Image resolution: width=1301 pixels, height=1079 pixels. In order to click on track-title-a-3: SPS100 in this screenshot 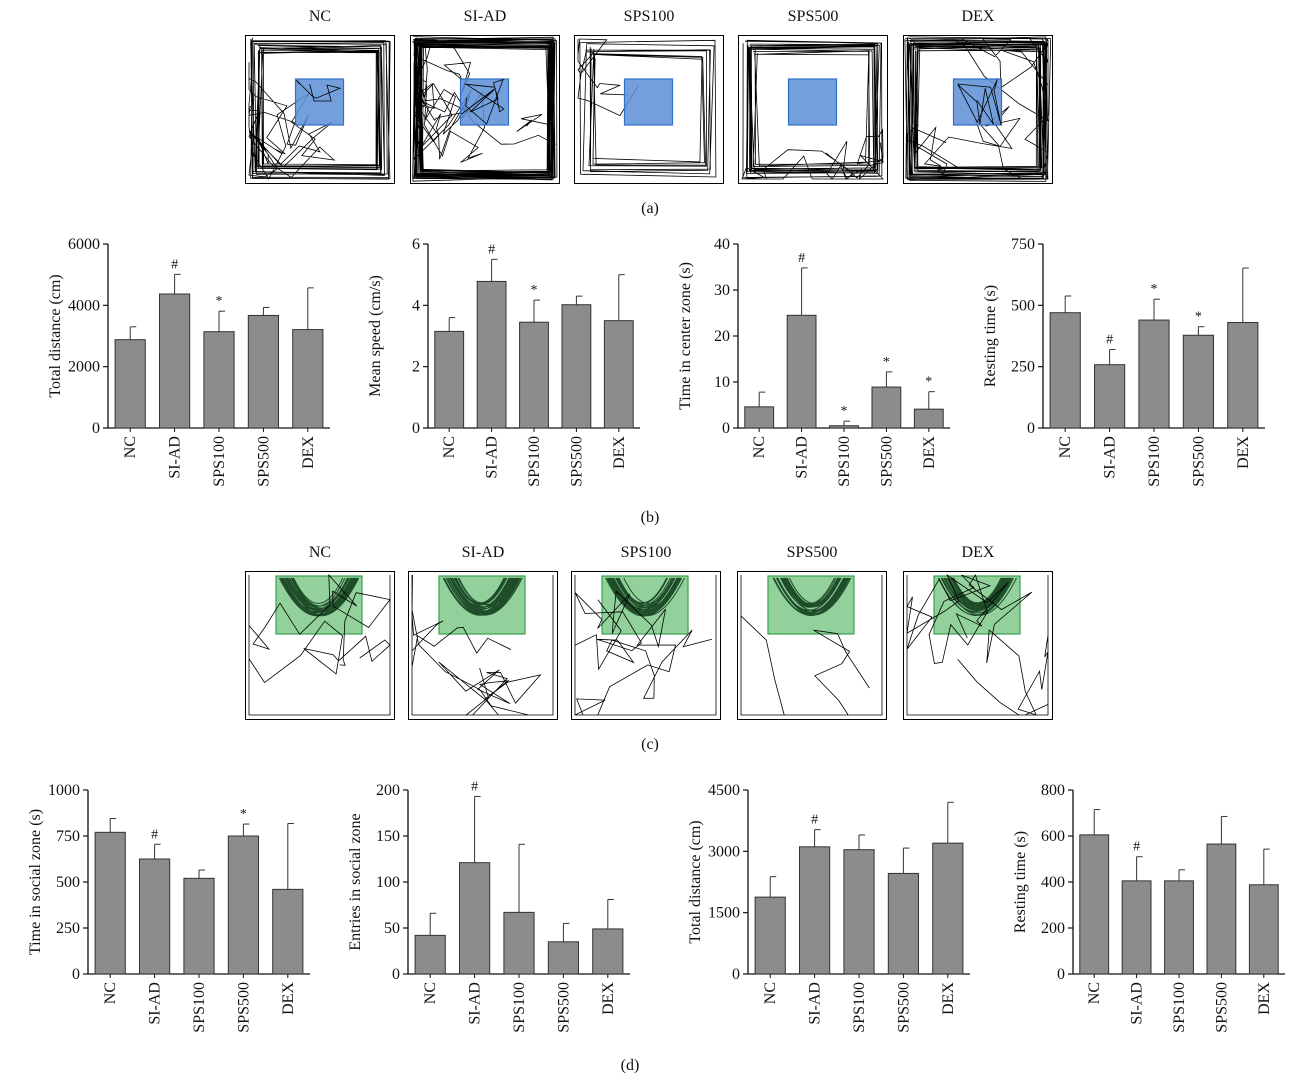, I will do `click(649, 16)`.